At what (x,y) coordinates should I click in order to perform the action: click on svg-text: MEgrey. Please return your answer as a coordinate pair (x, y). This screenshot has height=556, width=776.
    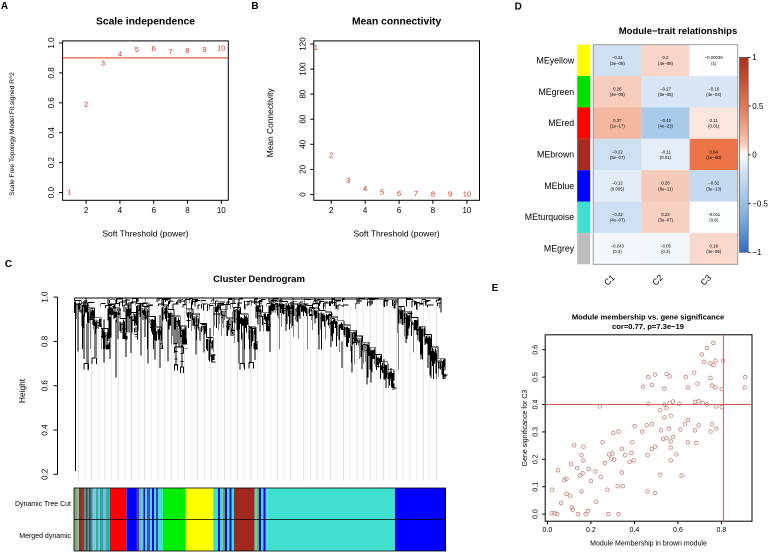
    Looking at the image, I should click on (559, 249).